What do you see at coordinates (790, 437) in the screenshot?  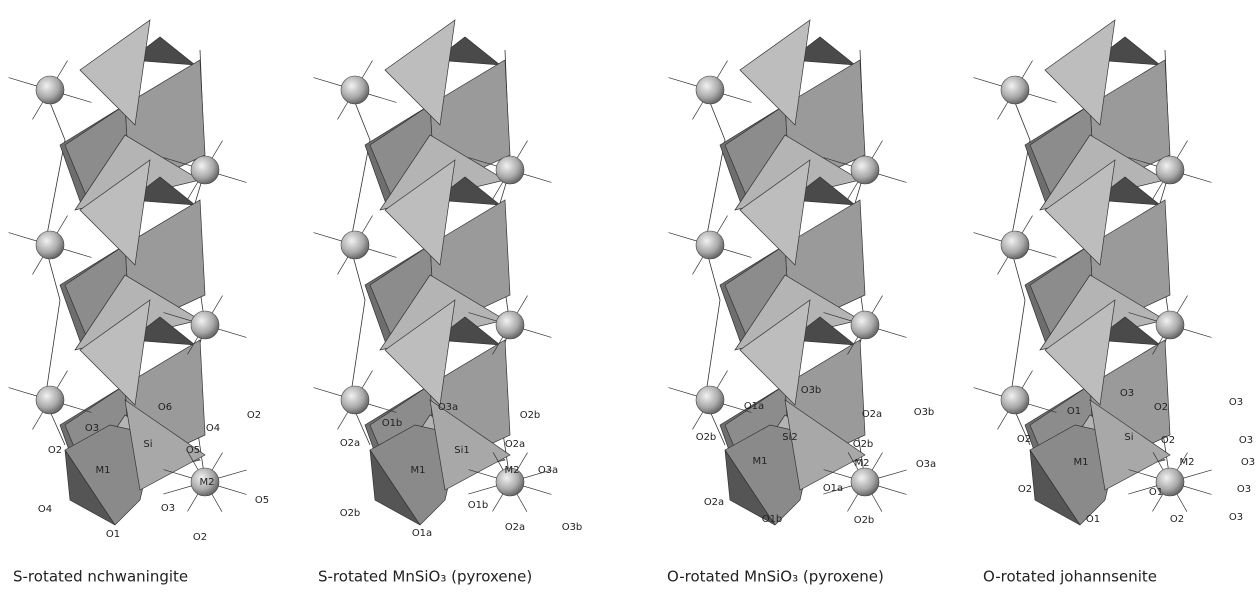 I see `atom-label: Si2` at bounding box center [790, 437].